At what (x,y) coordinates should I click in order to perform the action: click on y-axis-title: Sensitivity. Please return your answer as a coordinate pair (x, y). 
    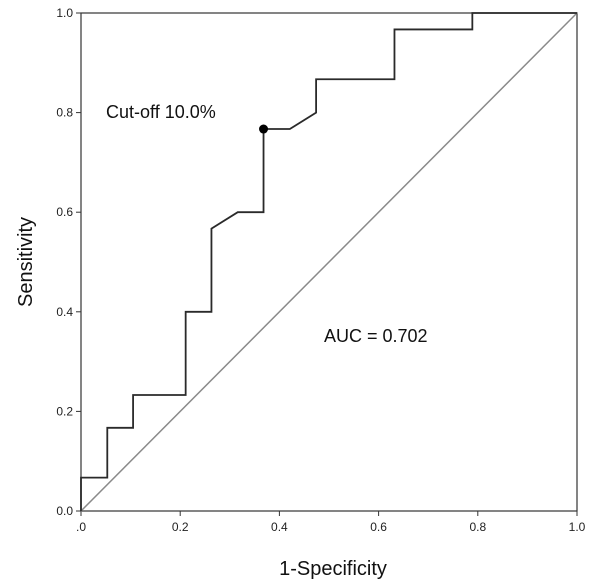
    Looking at the image, I should click on (26, 262).